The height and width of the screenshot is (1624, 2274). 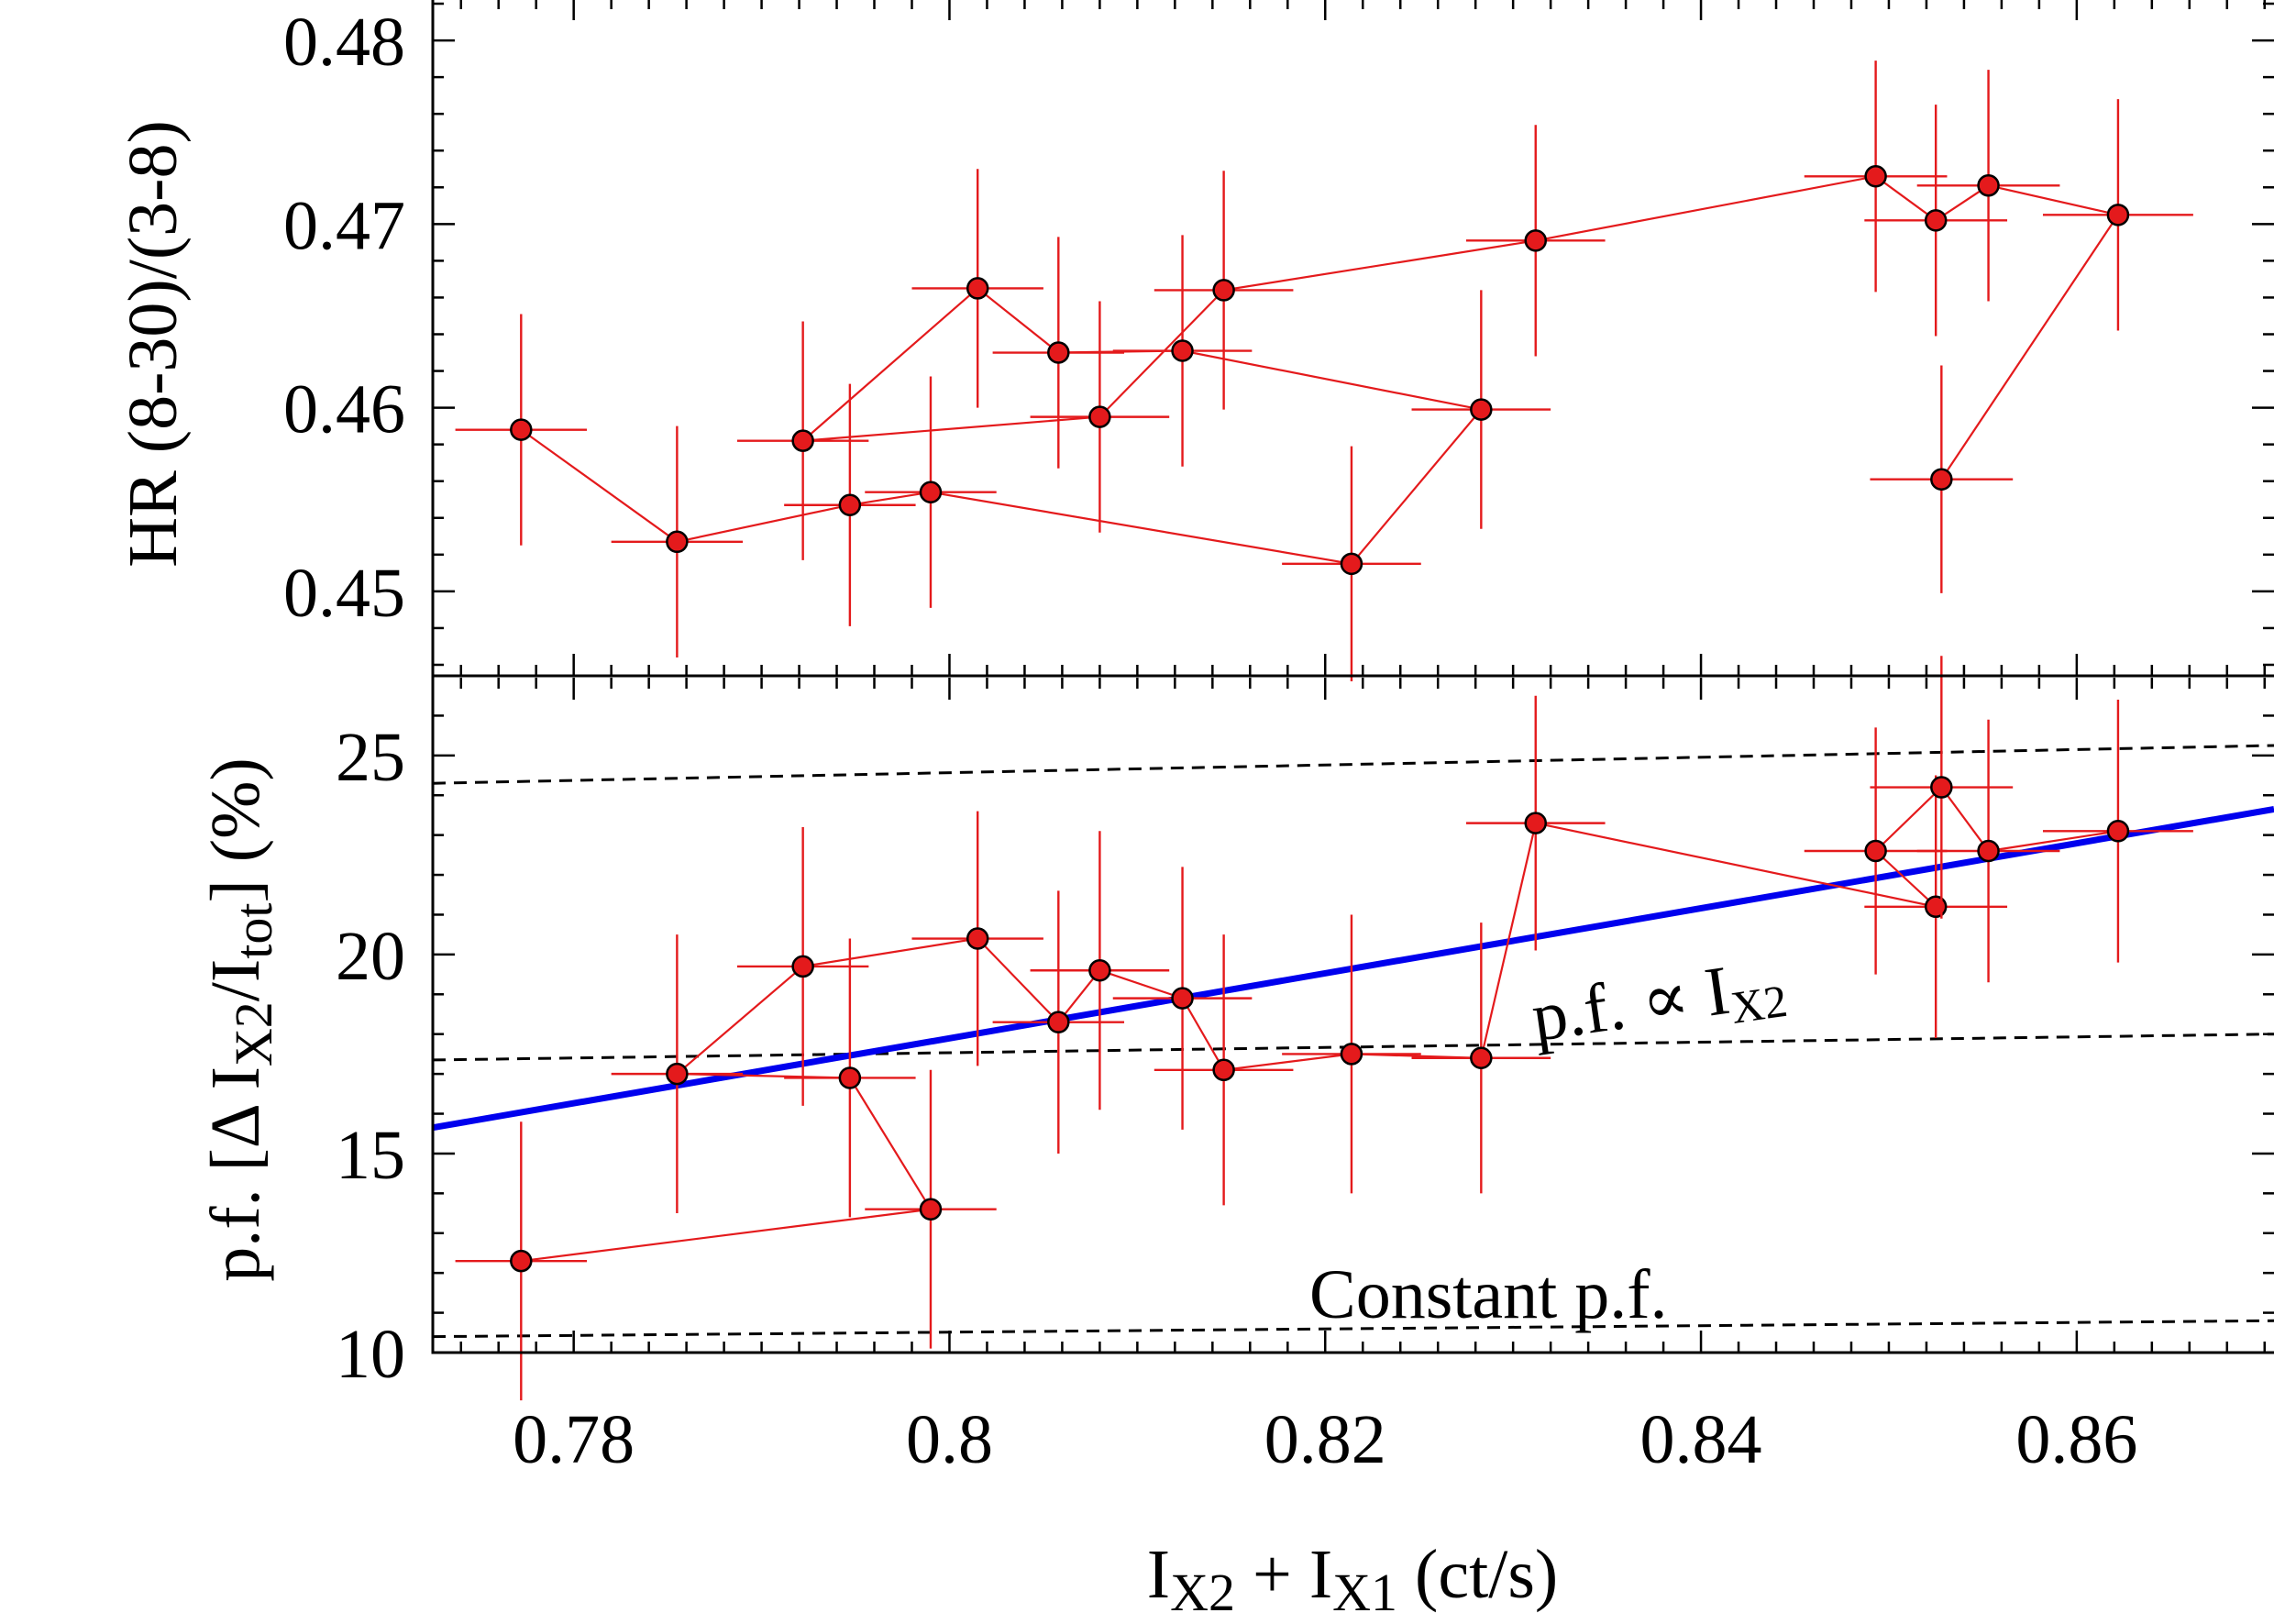 I want to click on y-tick-label: 0.46, so click(x=344, y=409).